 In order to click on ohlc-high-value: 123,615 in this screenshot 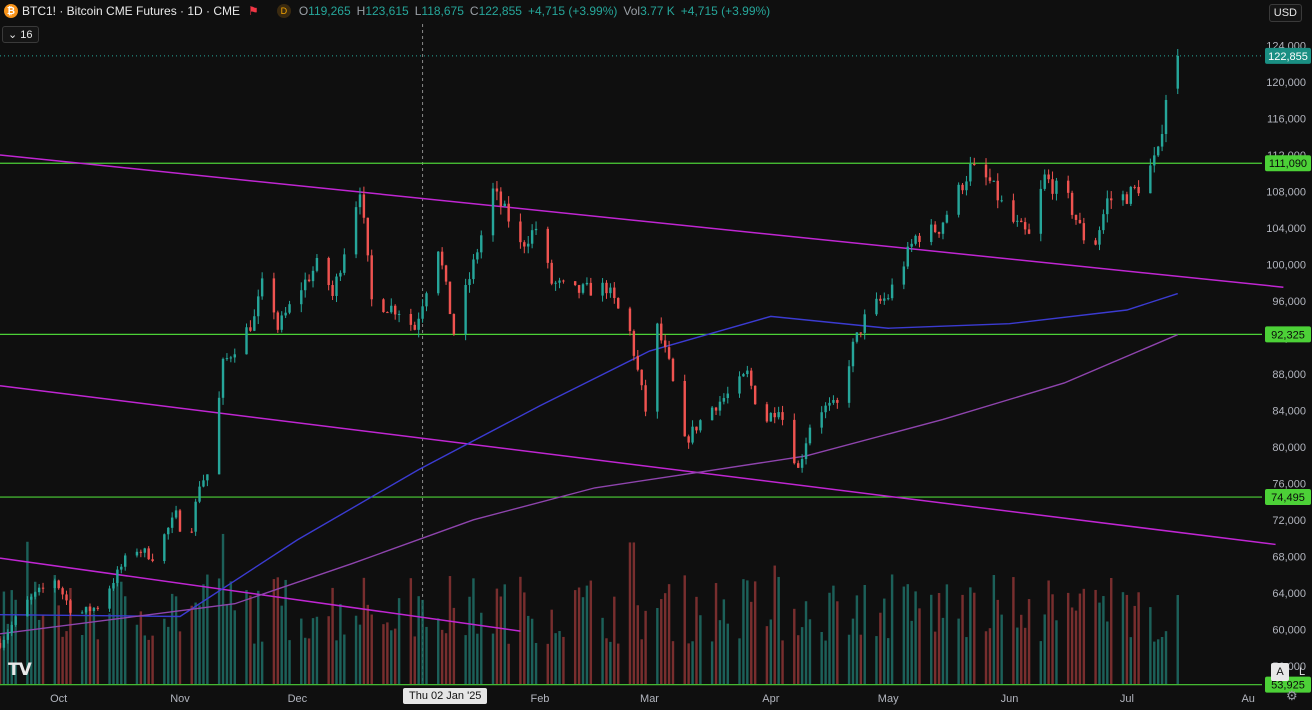, I will do `click(387, 11)`.